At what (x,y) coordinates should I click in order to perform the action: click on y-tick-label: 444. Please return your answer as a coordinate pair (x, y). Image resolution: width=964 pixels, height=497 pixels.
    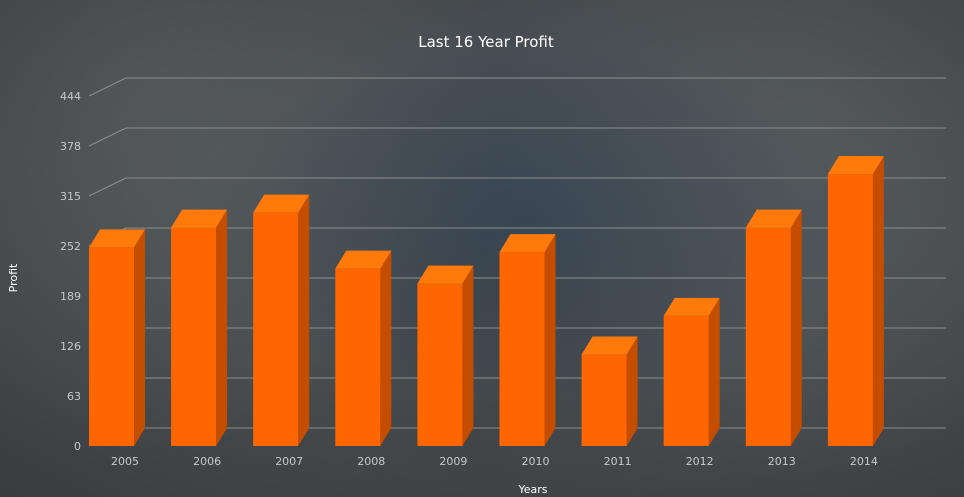
    Looking at the image, I should click on (70, 96).